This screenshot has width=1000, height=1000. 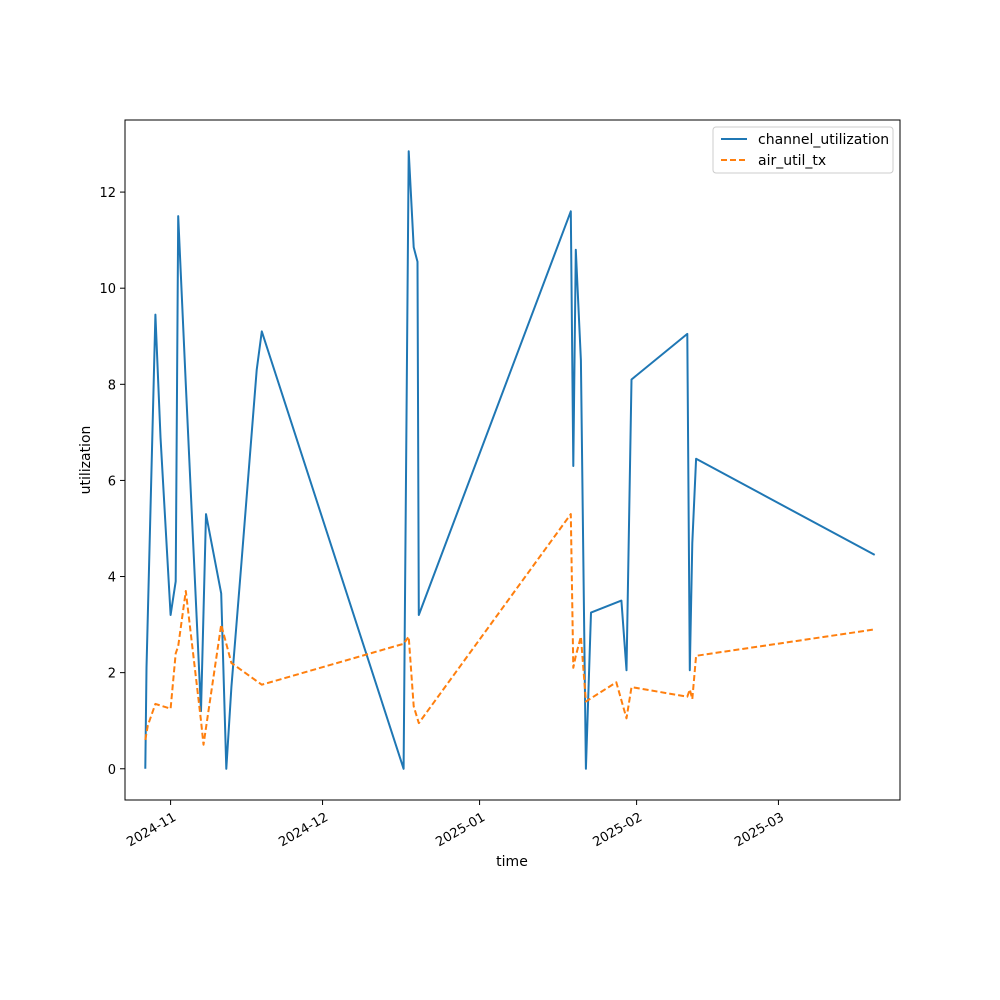 I want to click on y-tick-label: 12, so click(x=107, y=193).